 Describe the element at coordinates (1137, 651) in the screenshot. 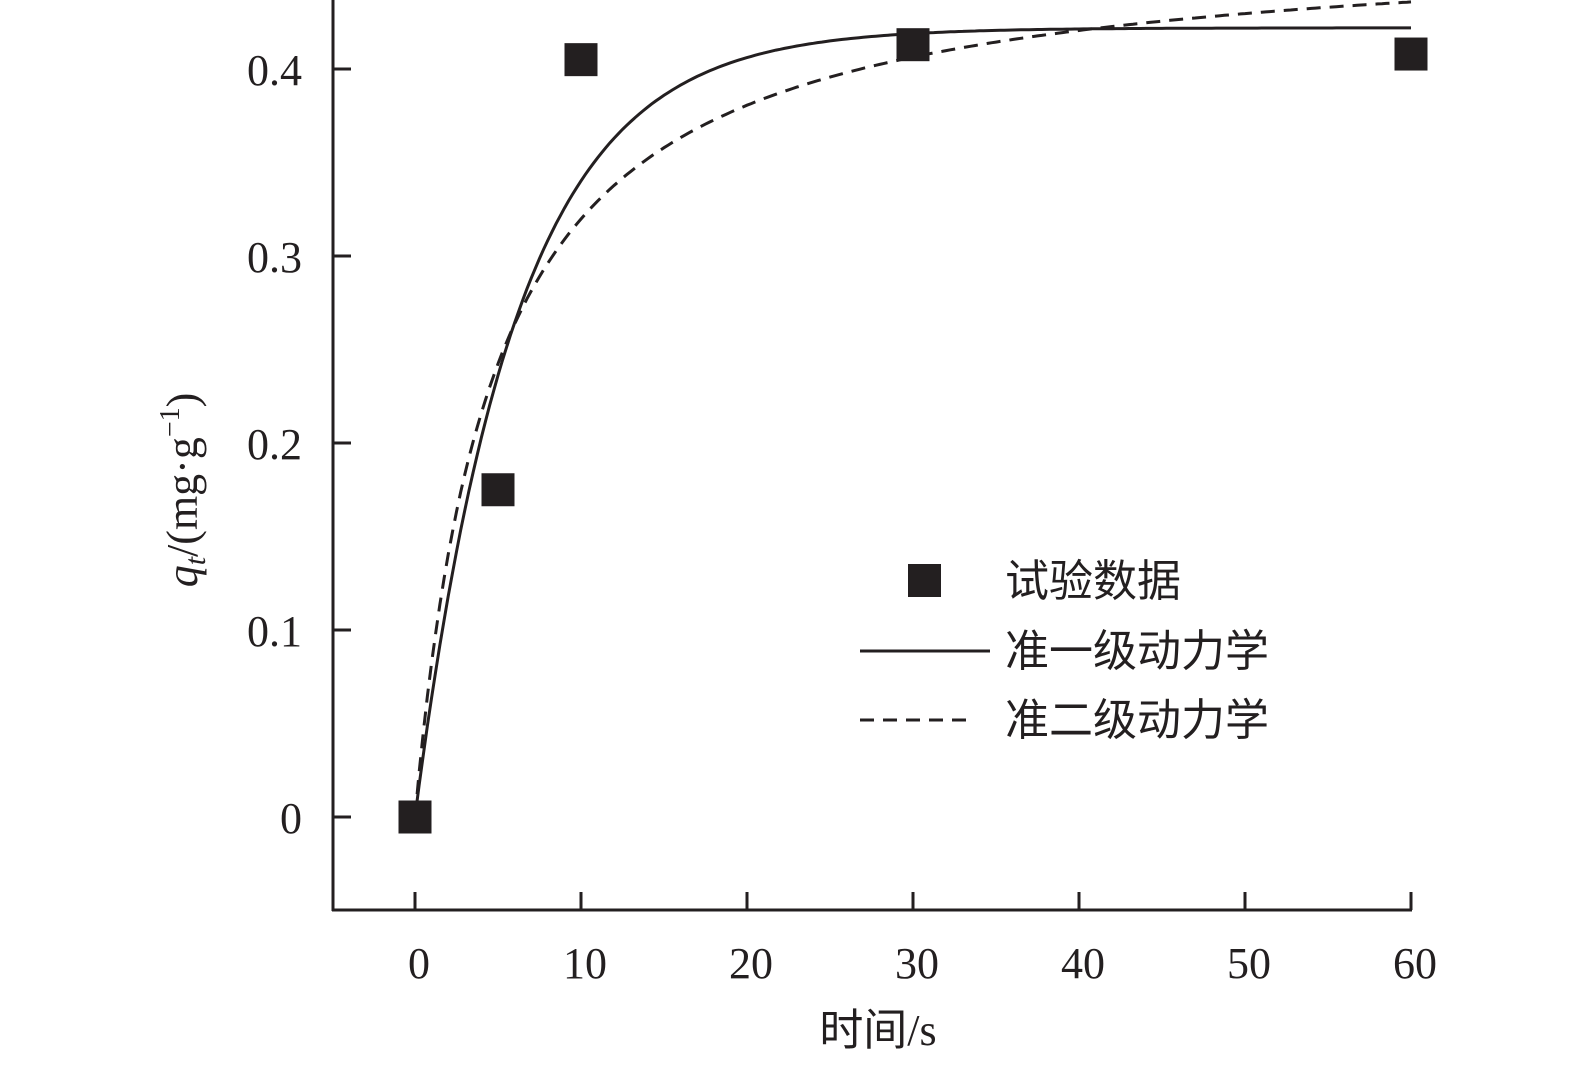

I see `legend-label-pfo: 准一级动力学` at that location.